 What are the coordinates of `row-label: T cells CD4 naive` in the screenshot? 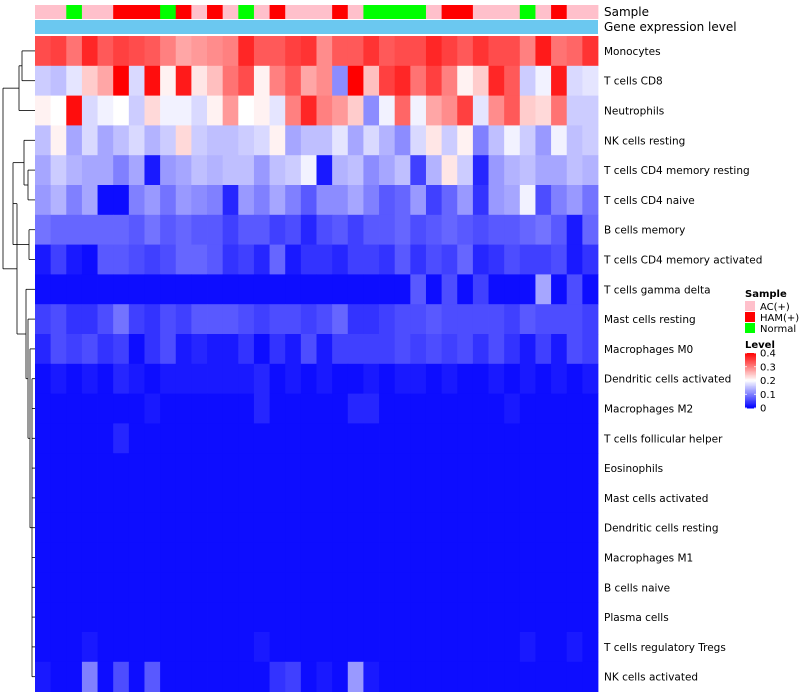 It's located at (649, 201).